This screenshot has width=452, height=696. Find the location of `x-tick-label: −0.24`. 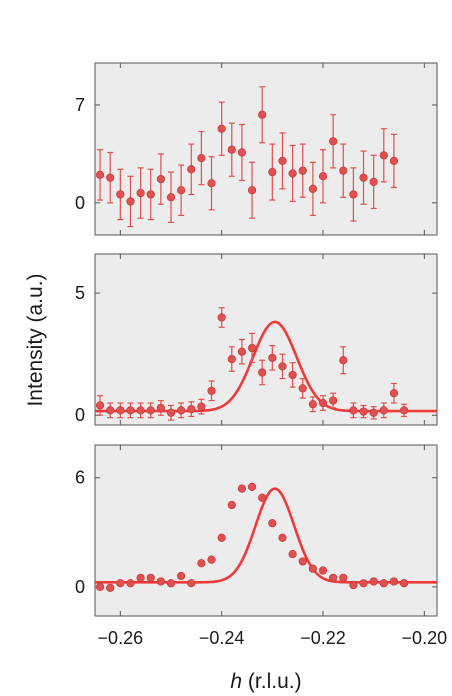

x-tick-label: −0.24 is located at coordinates (222, 638).